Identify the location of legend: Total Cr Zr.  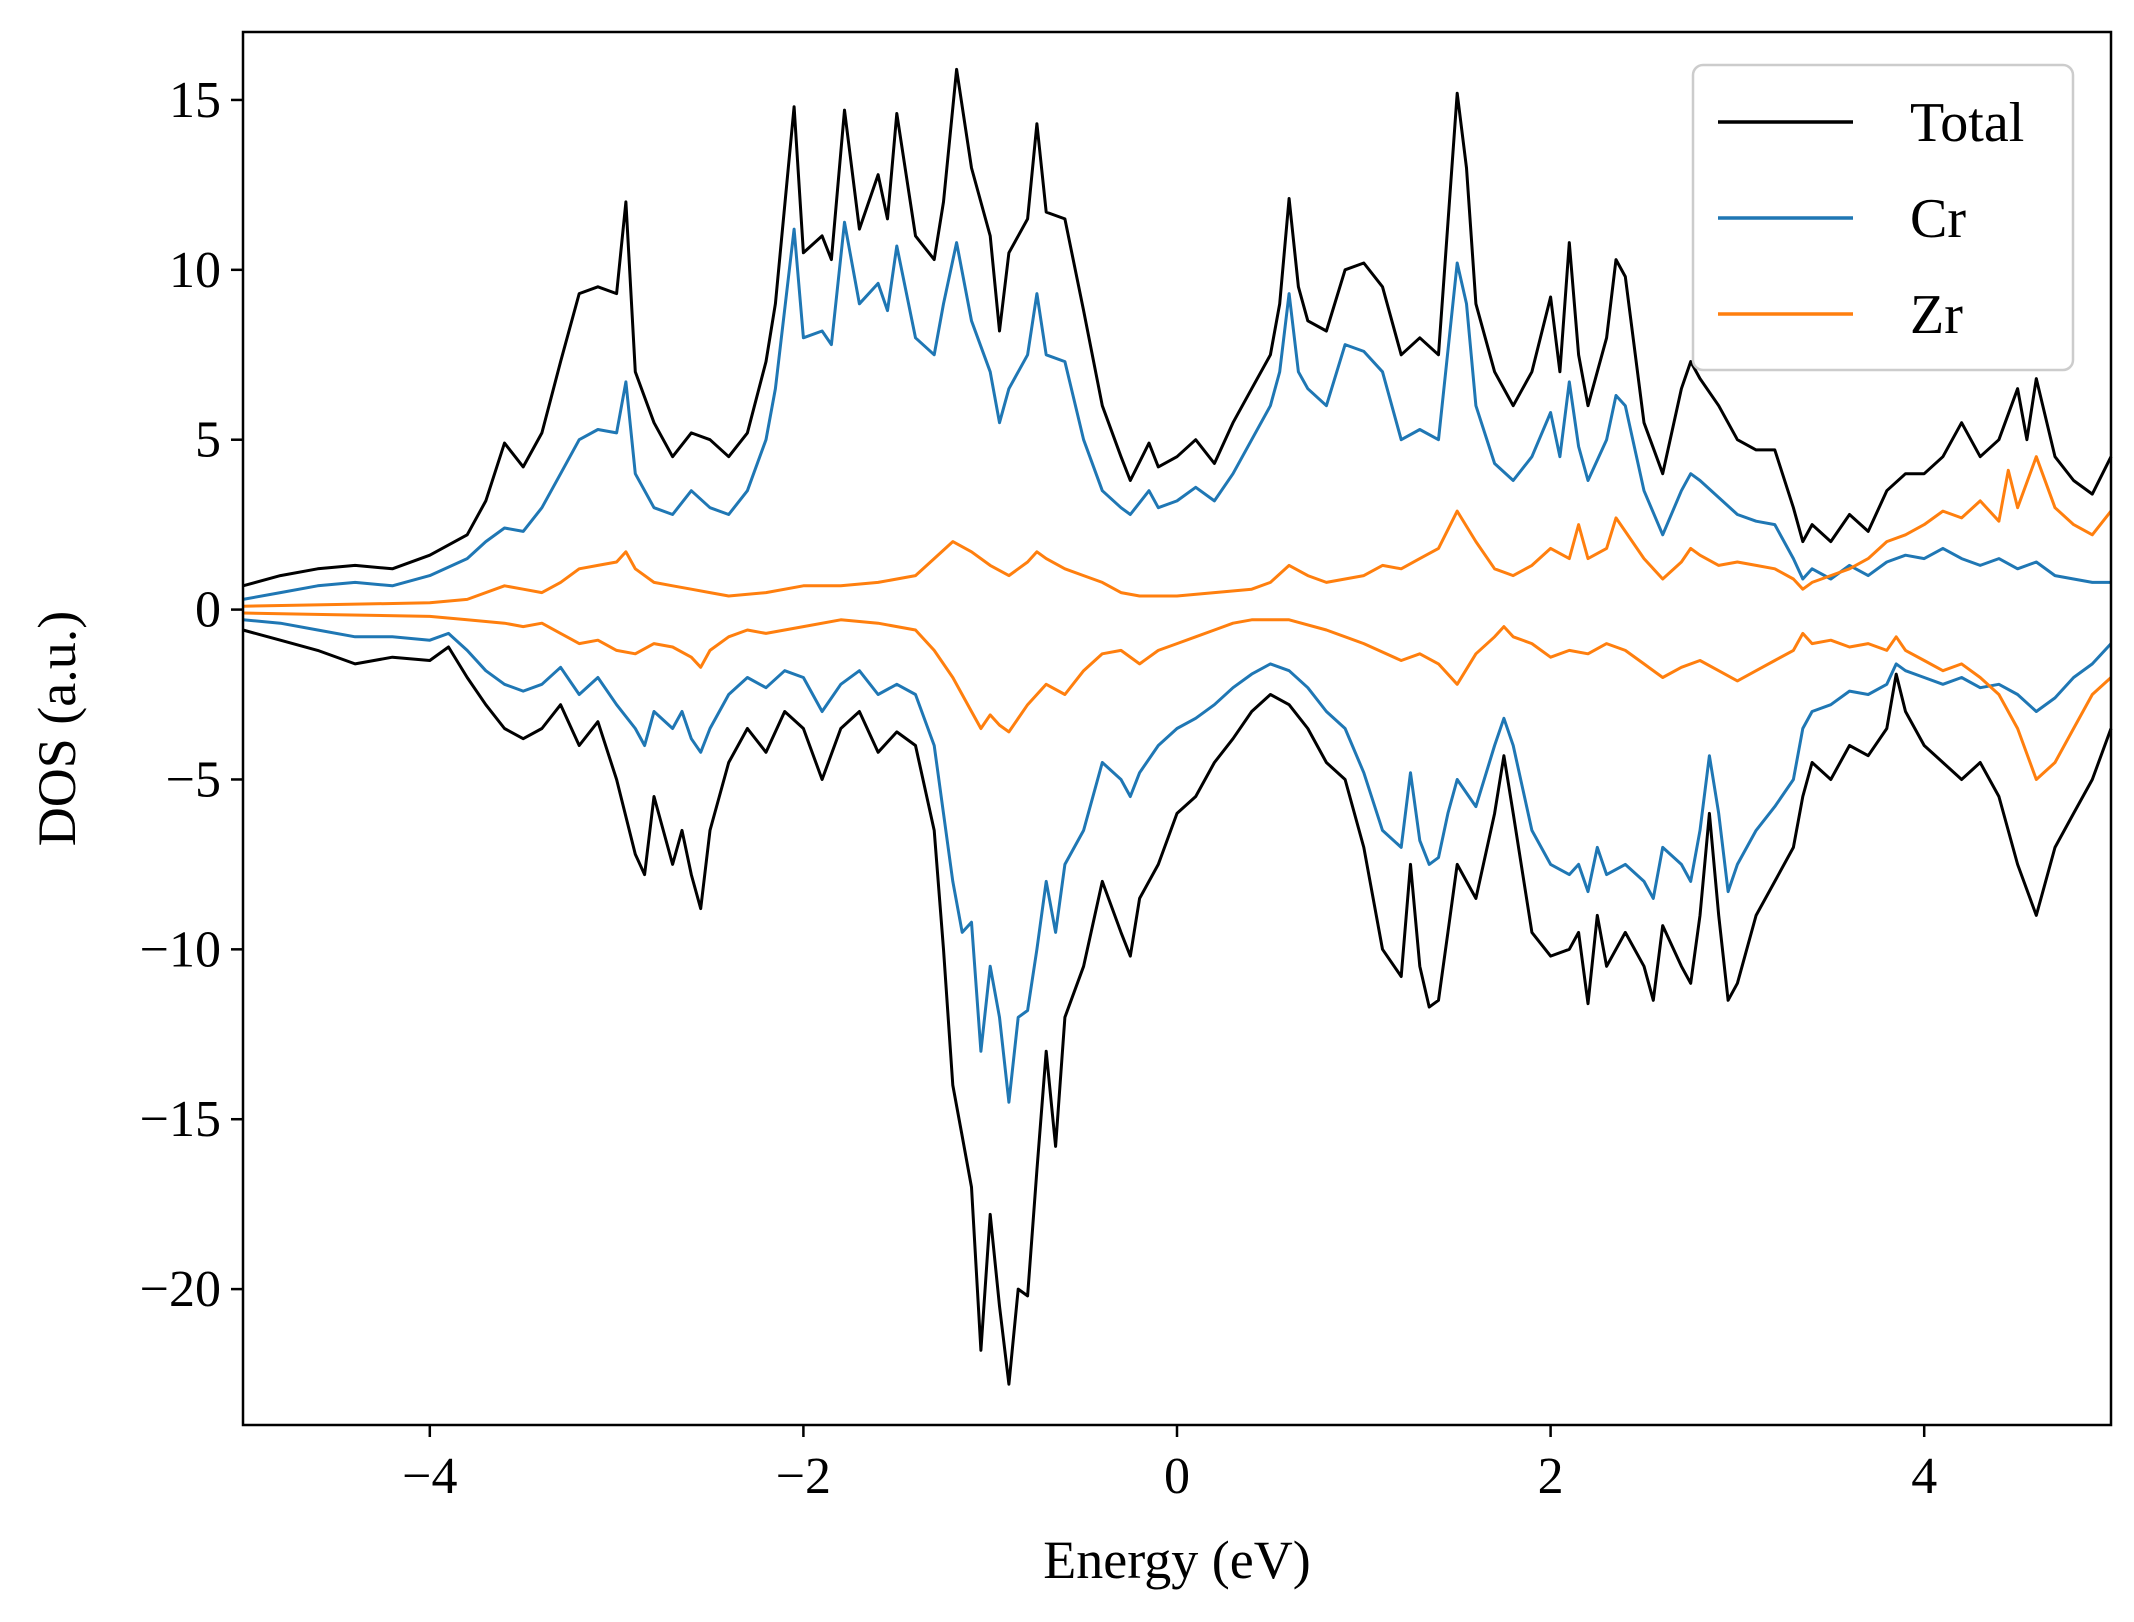
(1883, 217).